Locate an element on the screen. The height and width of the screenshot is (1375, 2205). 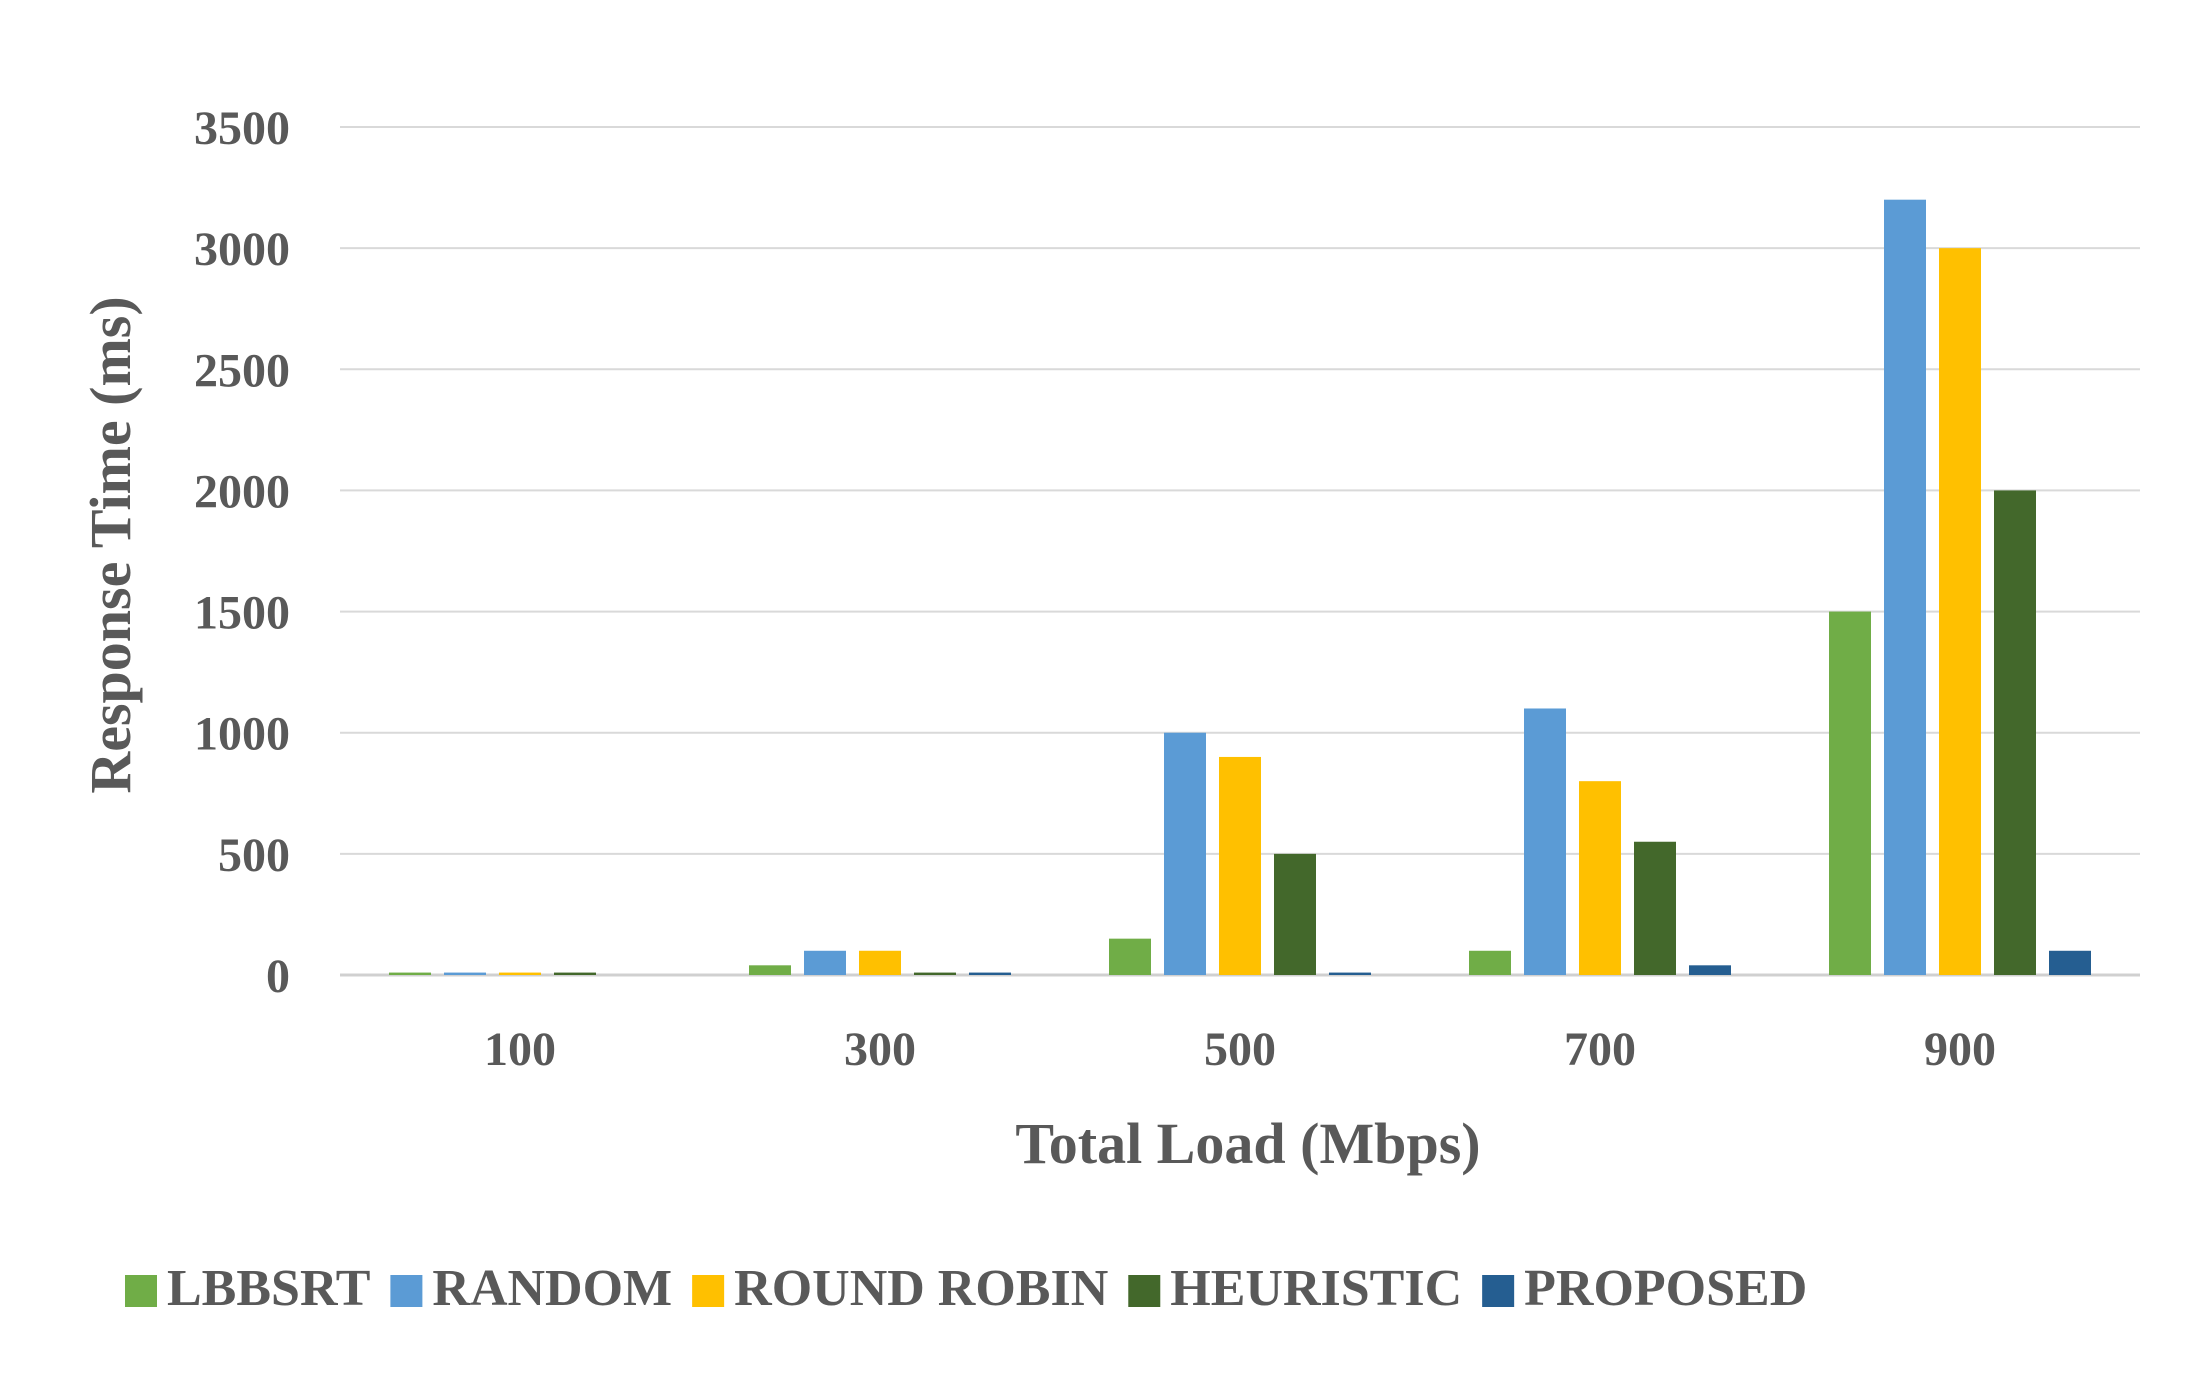
legend: LBBSRT RANDOM ROUND ROBIN HEURISTIC PROPOSED is located at coordinates (966, 1288).